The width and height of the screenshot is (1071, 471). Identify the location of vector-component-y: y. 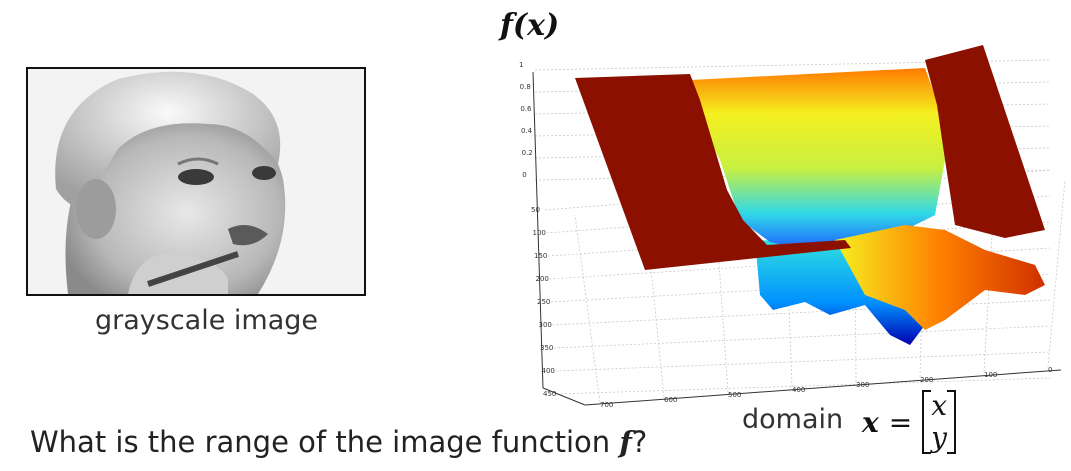
(939, 437).